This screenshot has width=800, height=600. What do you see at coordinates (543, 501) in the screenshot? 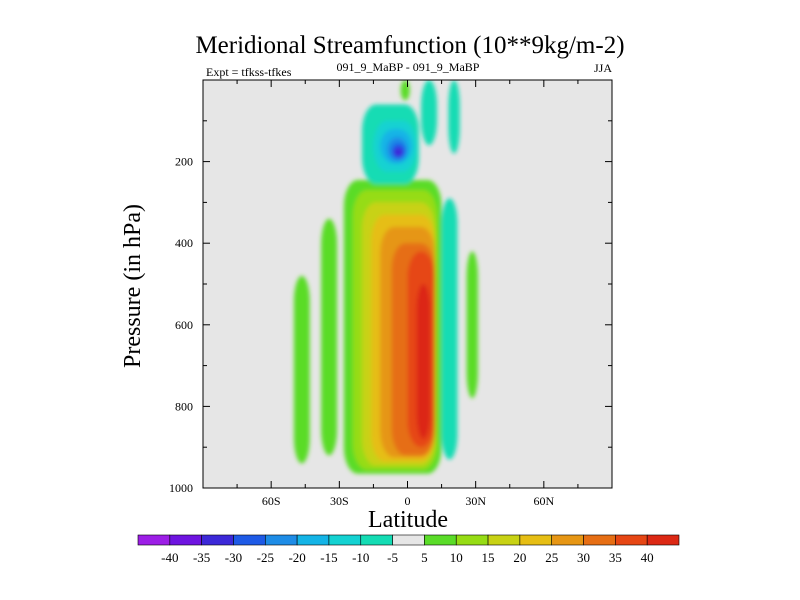
I see `x-tick-label-4: 60N` at bounding box center [543, 501].